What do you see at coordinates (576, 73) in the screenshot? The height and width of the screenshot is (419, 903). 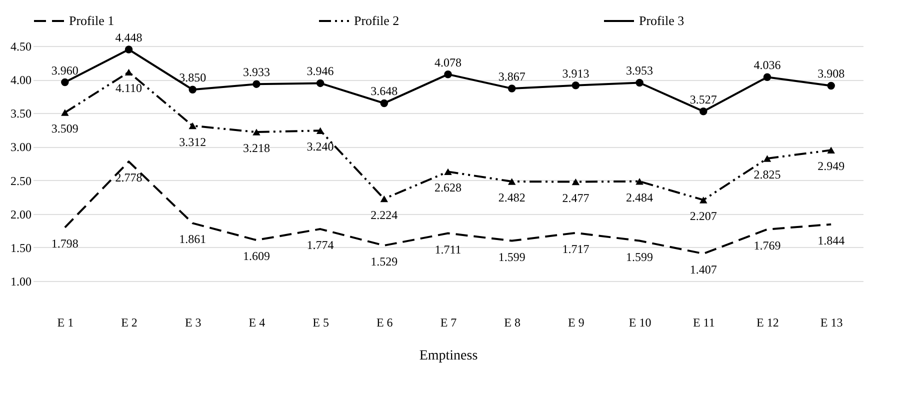 I see `data-label: 3.913` at bounding box center [576, 73].